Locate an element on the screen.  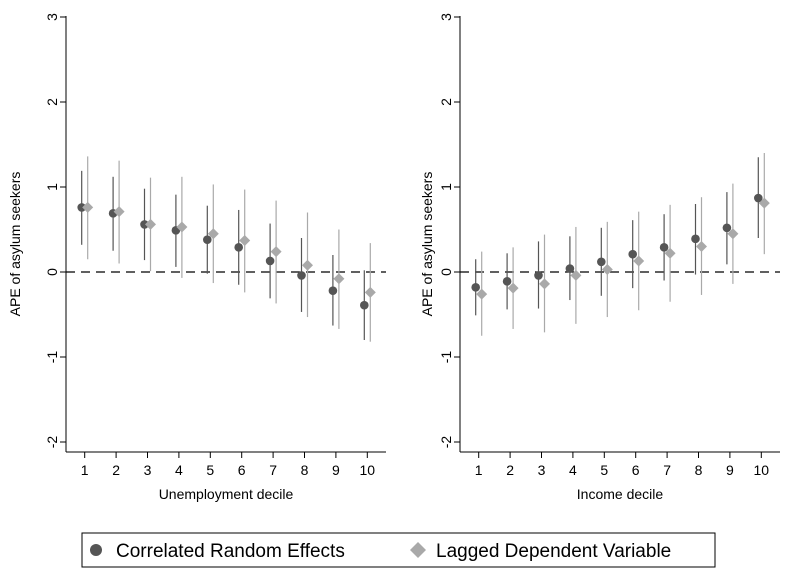
x-axis-title: Income decile is located at coordinates (620, 494).